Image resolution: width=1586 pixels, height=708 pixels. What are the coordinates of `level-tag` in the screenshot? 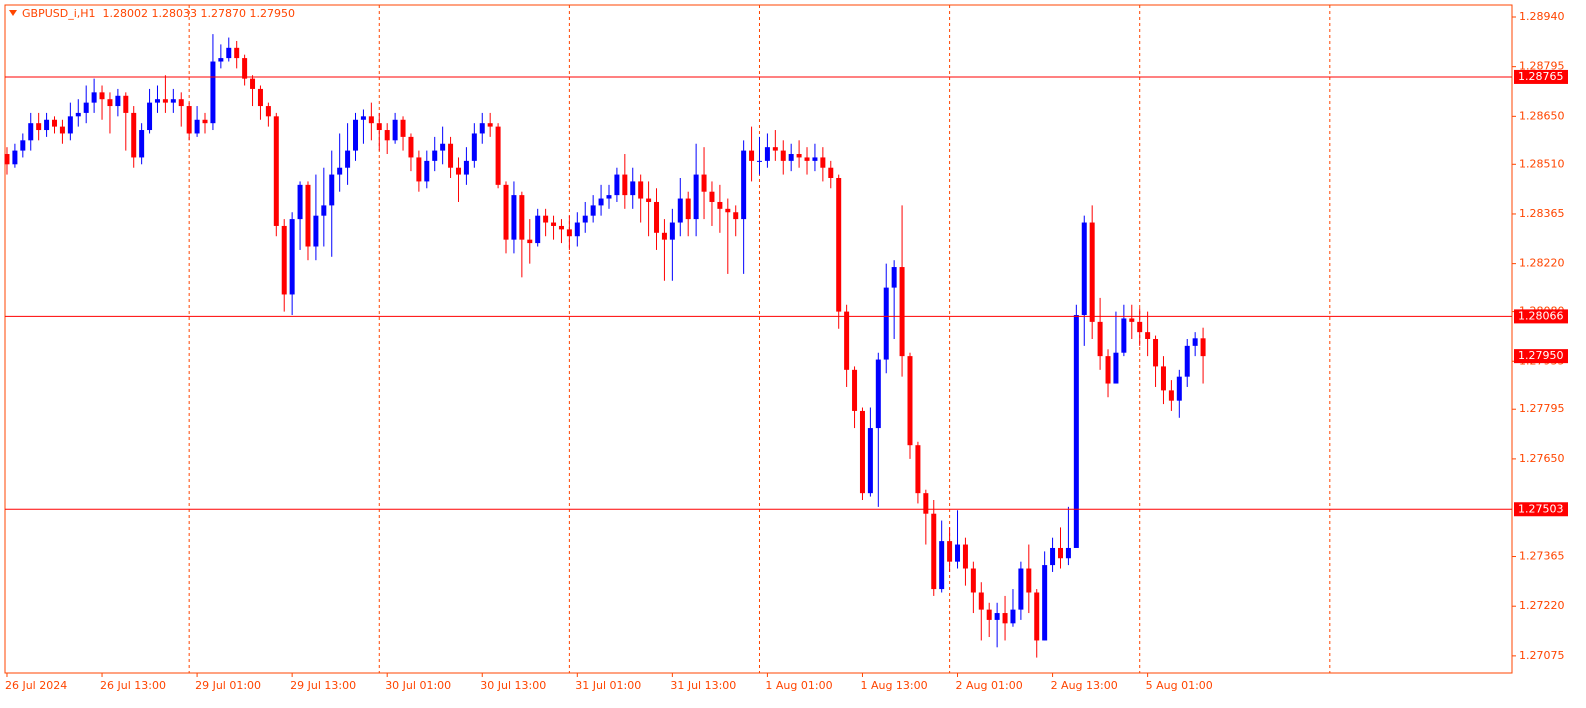 It's located at (1541, 316).